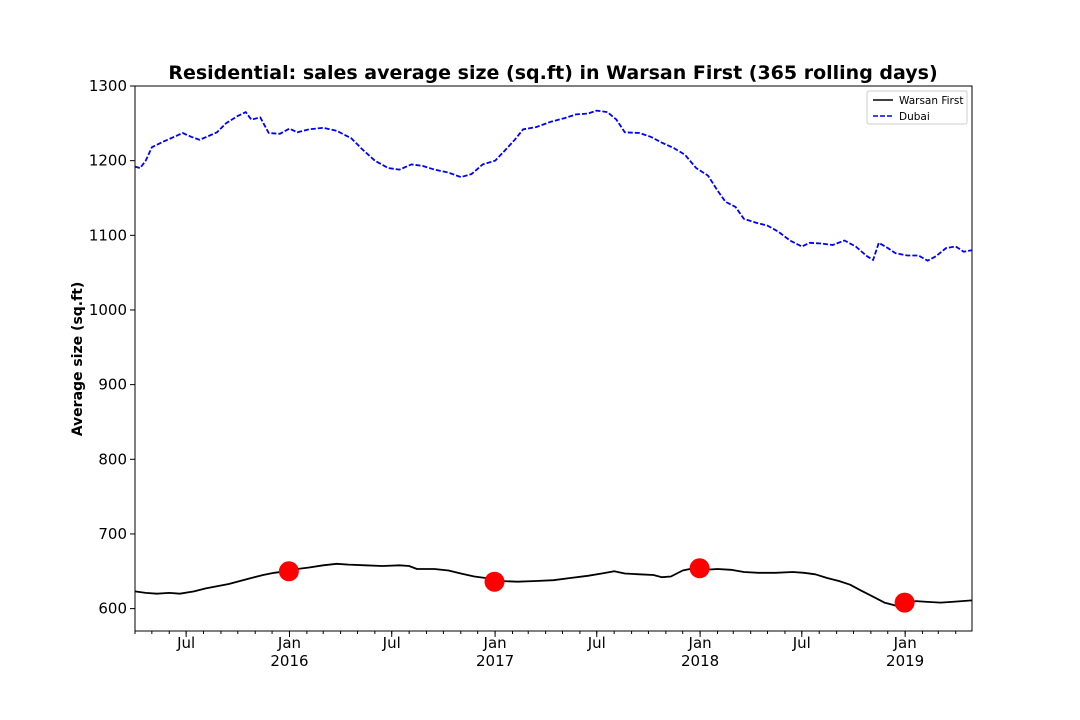  I want to click on y-tick-label: 1100, so click(108, 235).